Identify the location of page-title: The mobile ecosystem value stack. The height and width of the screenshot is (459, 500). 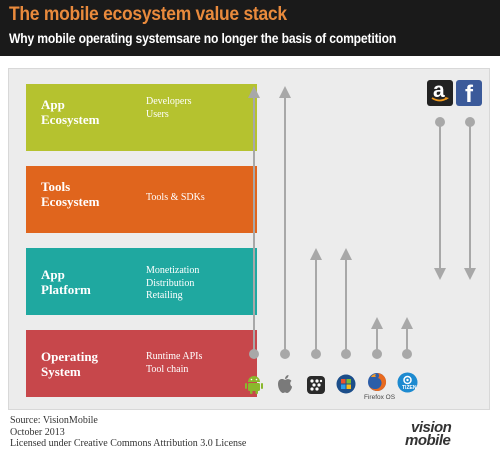
(148, 14).